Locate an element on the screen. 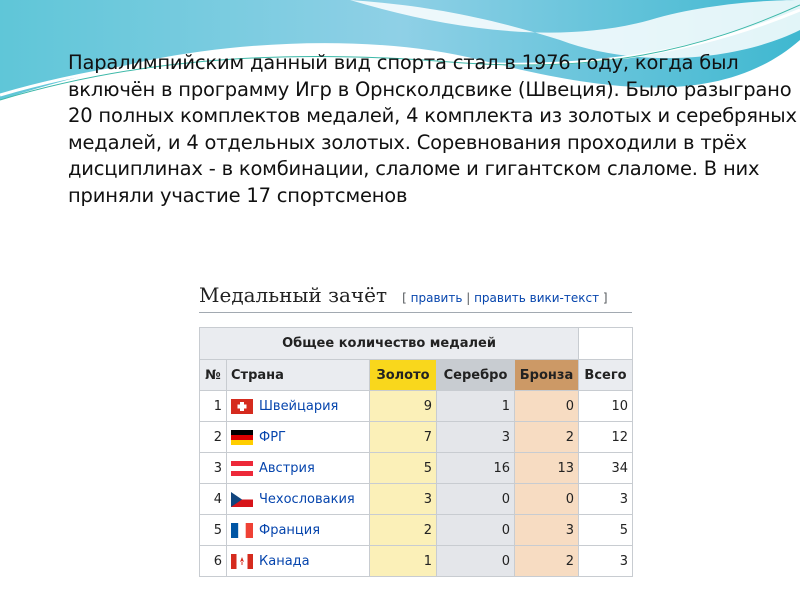  gold-count: 7 is located at coordinates (403, 437).